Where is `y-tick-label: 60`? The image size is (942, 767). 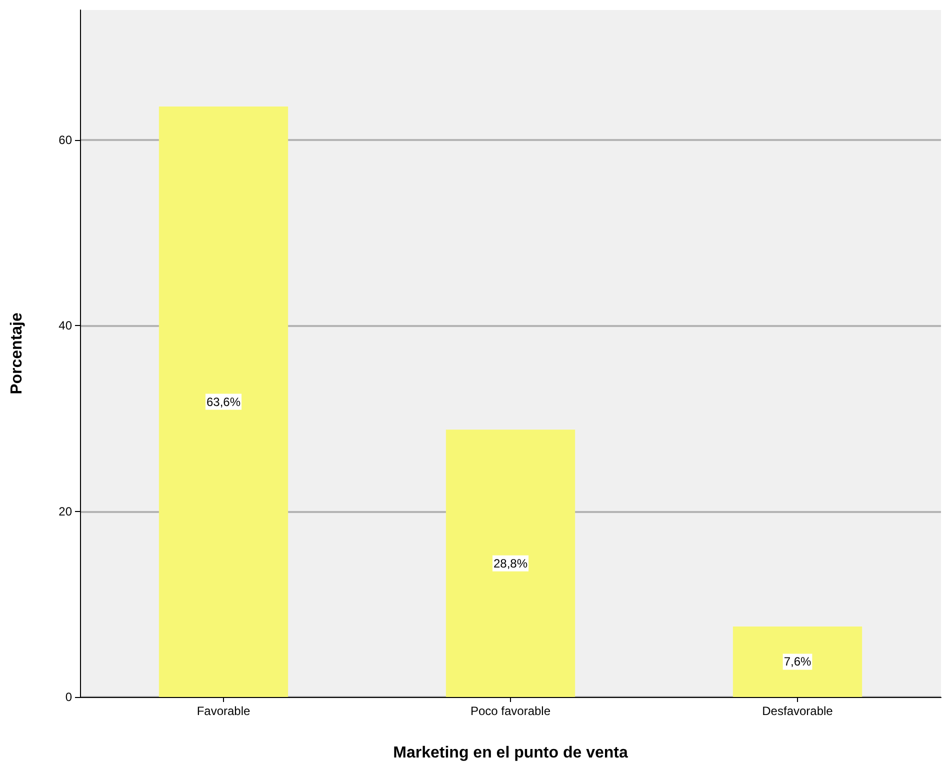
y-tick-label: 60 is located at coordinates (65, 139).